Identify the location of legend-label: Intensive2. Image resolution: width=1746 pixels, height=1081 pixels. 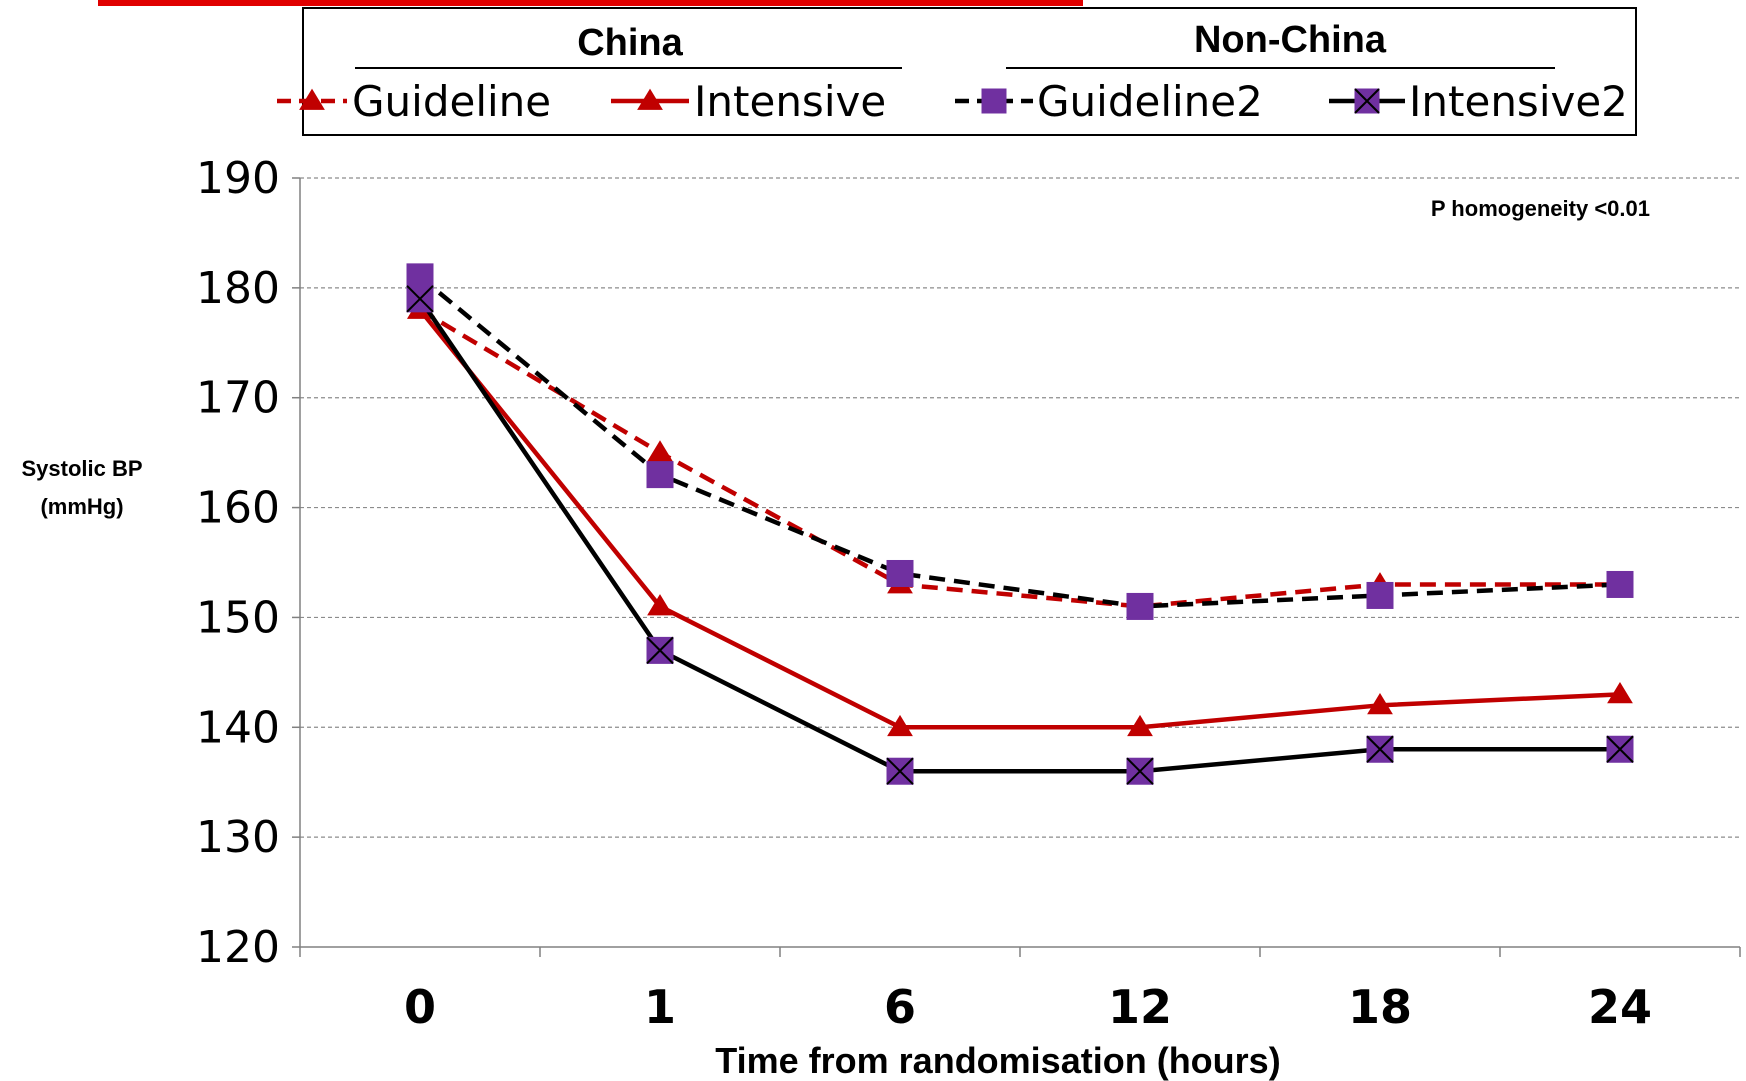
(1518, 101).